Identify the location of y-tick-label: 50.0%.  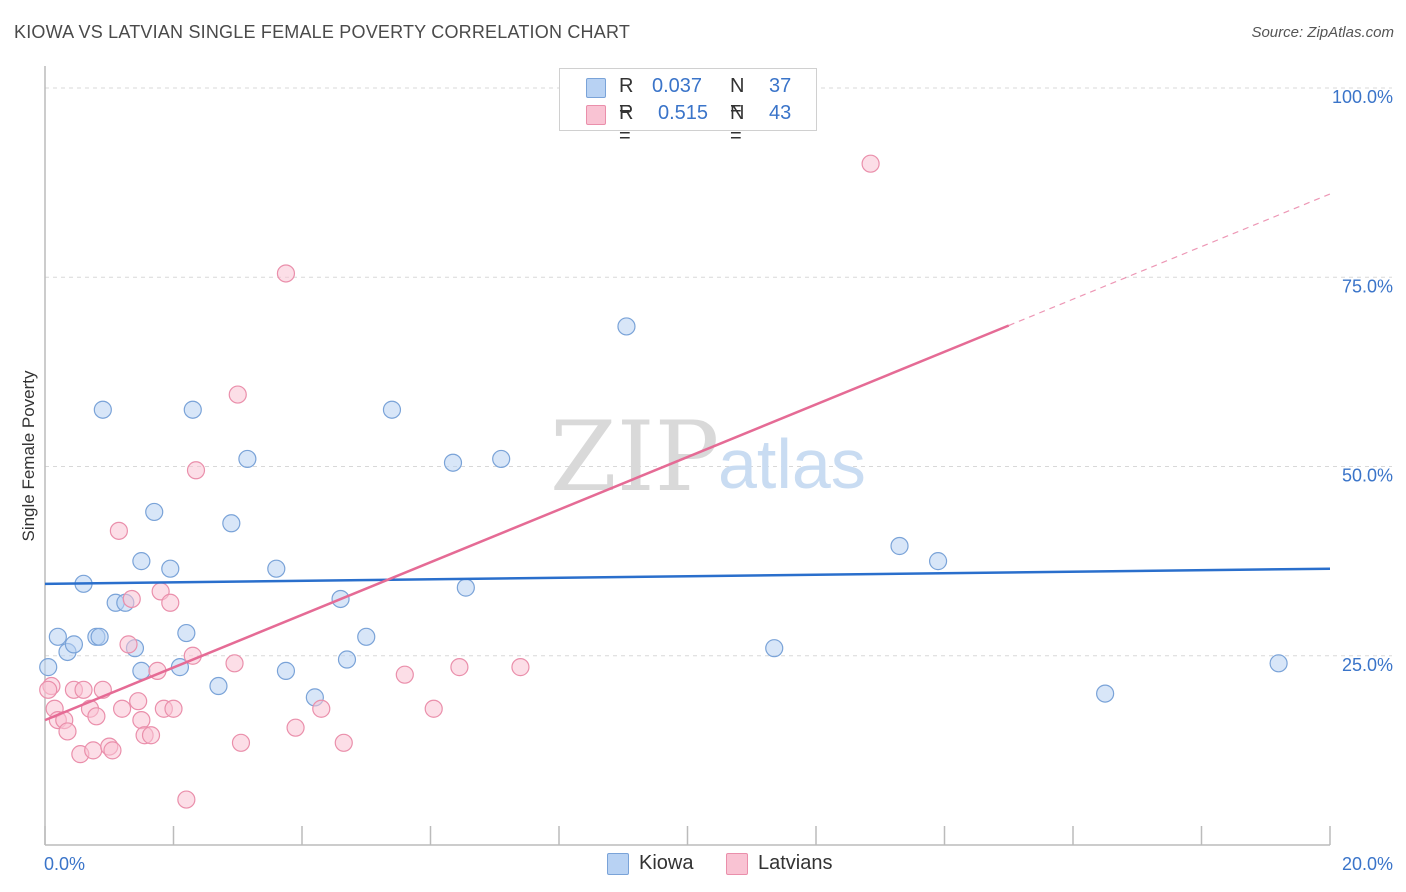
(1367, 476).